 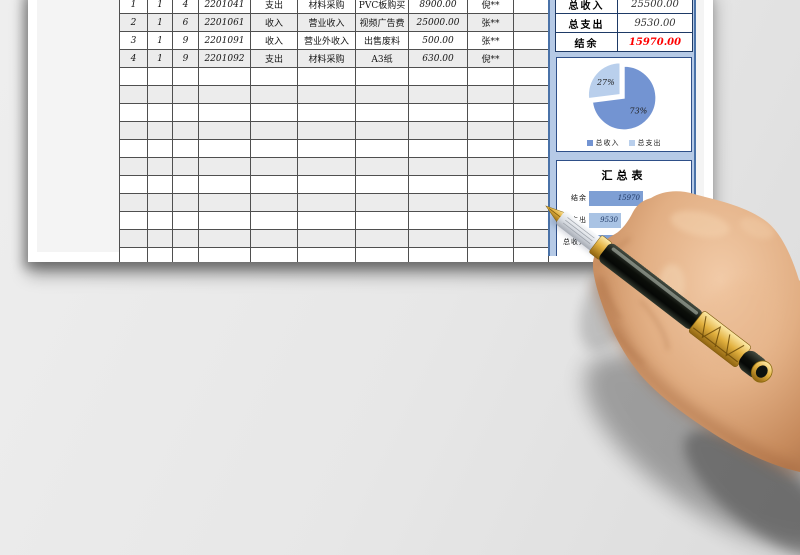 I want to click on cell: 500.00, so click(x=438, y=40).